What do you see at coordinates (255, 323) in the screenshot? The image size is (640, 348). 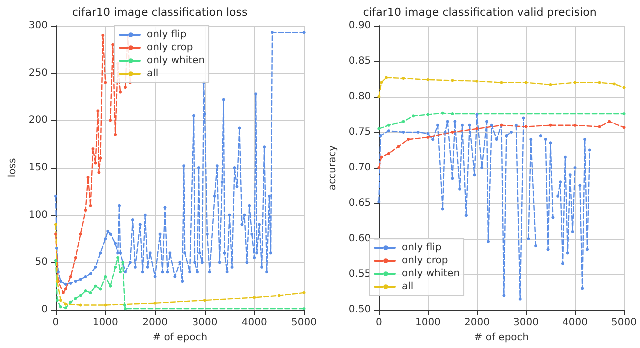 I see `x-tick-label: 4000` at bounding box center [255, 323].